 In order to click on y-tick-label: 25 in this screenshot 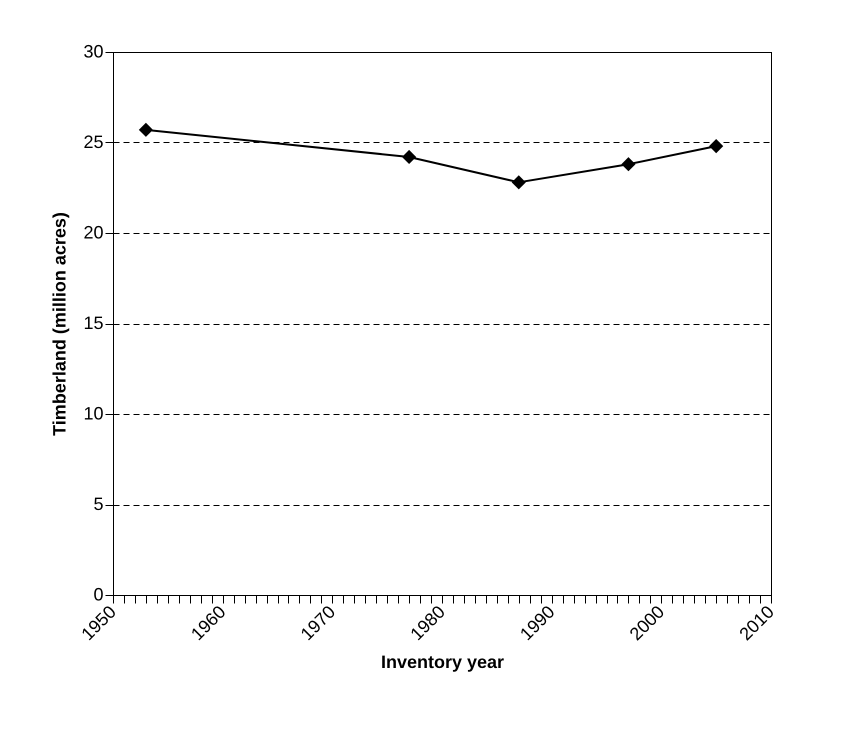, I will do `click(93, 142)`.